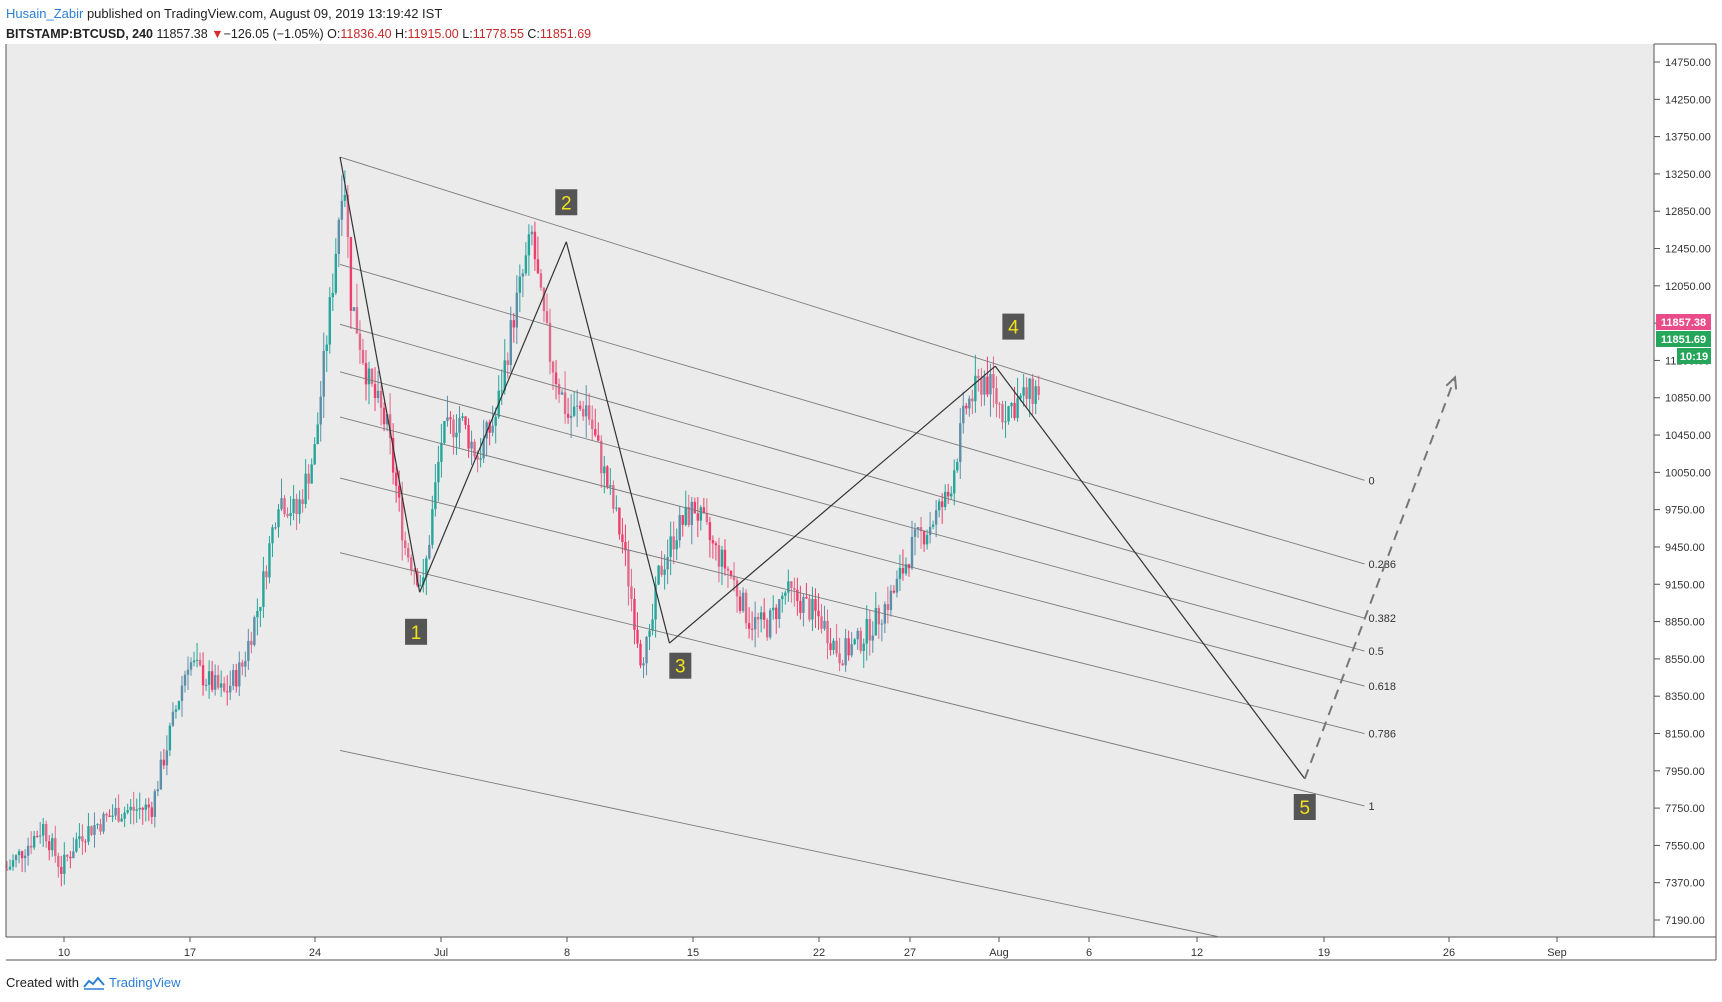 This screenshot has width=1722, height=1002. Describe the element at coordinates (1383, 735) in the screenshot. I see `channel-level-label: 0.786` at that location.